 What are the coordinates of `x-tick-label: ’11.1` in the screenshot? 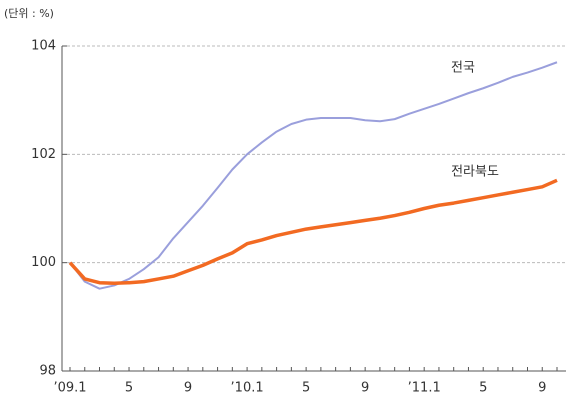 It's located at (424, 388).